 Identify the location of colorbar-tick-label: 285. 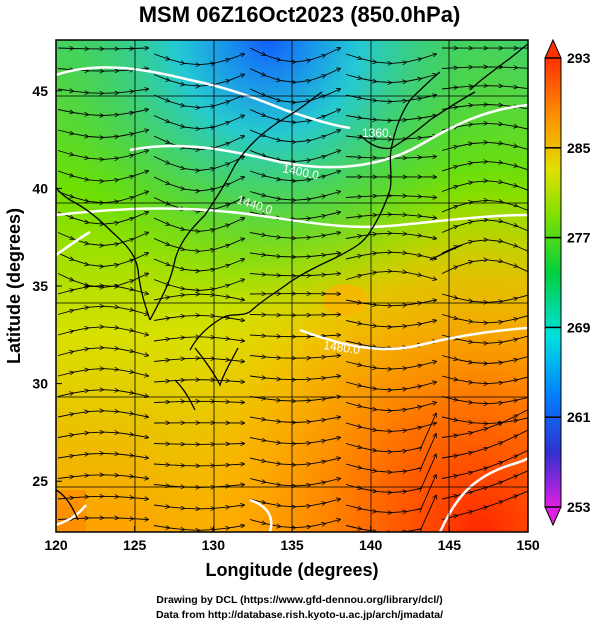
(579, 148).